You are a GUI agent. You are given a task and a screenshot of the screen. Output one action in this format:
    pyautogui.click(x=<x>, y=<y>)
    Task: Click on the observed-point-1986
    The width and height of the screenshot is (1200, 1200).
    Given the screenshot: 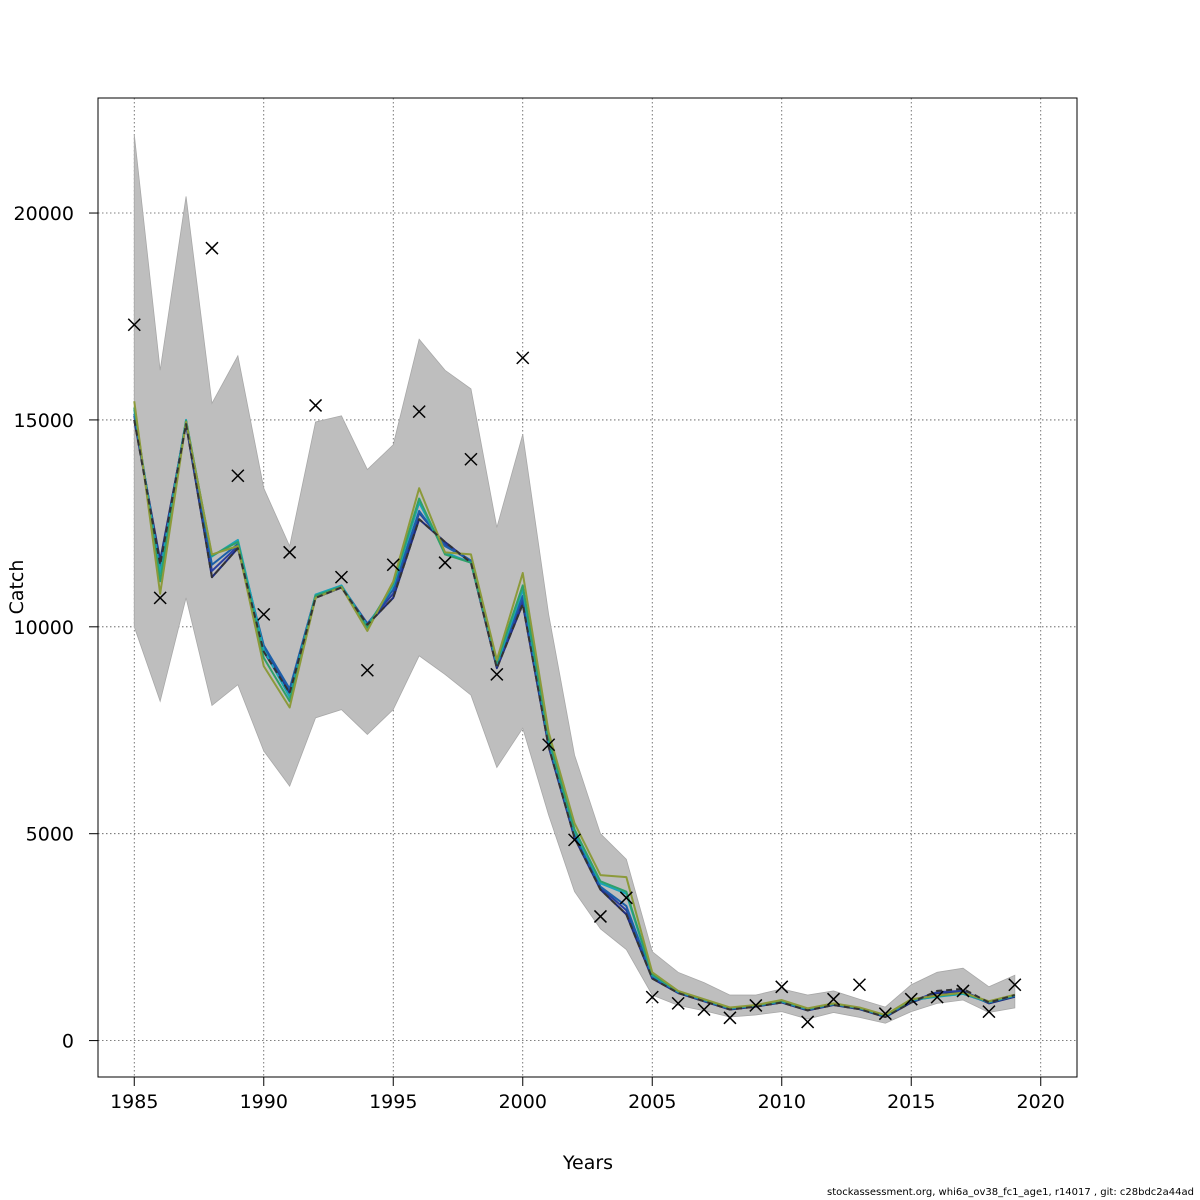 What is the action you would take?
    pyautogui.click(x=160, y=598)
    